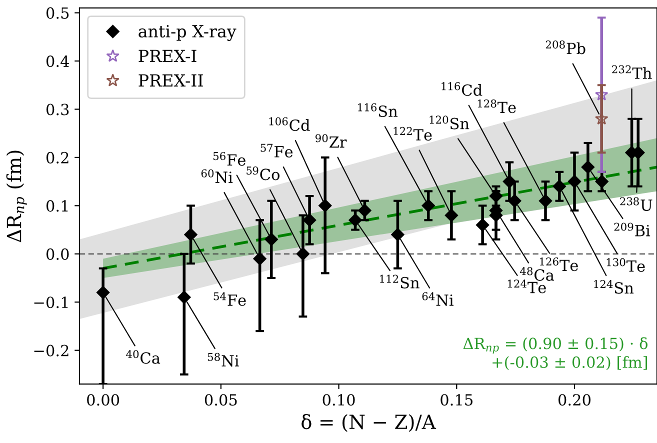 The height and width of the screenshot is (443, 657). I want to click on y-tick-label: −0.2, so click(51, 350).